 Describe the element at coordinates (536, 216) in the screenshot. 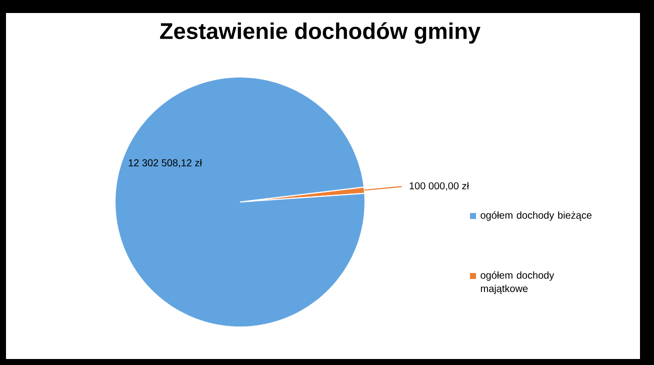

I see `legend-label: ogółem dochody bieżące` at that location.